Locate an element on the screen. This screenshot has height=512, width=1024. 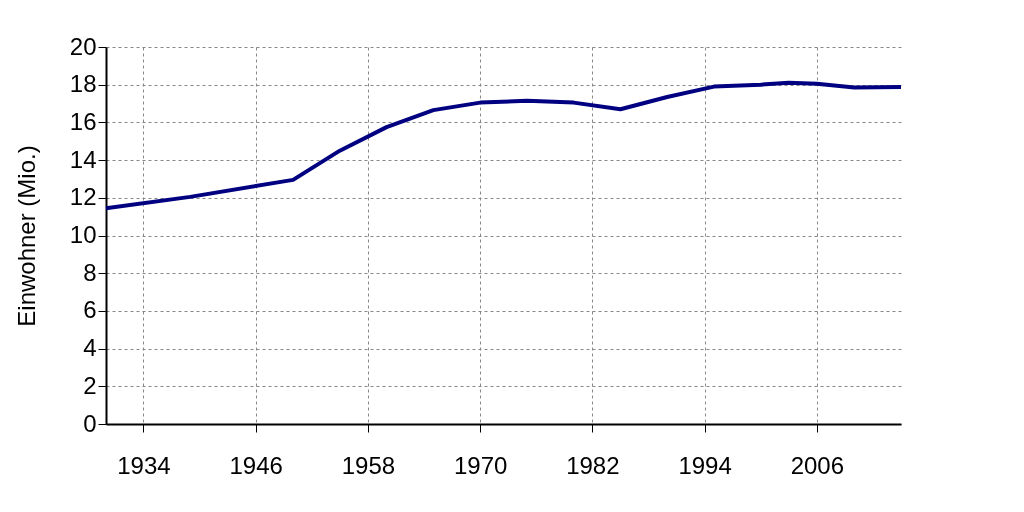
y-tick-label: 10 is located at coordinates (83, 234).